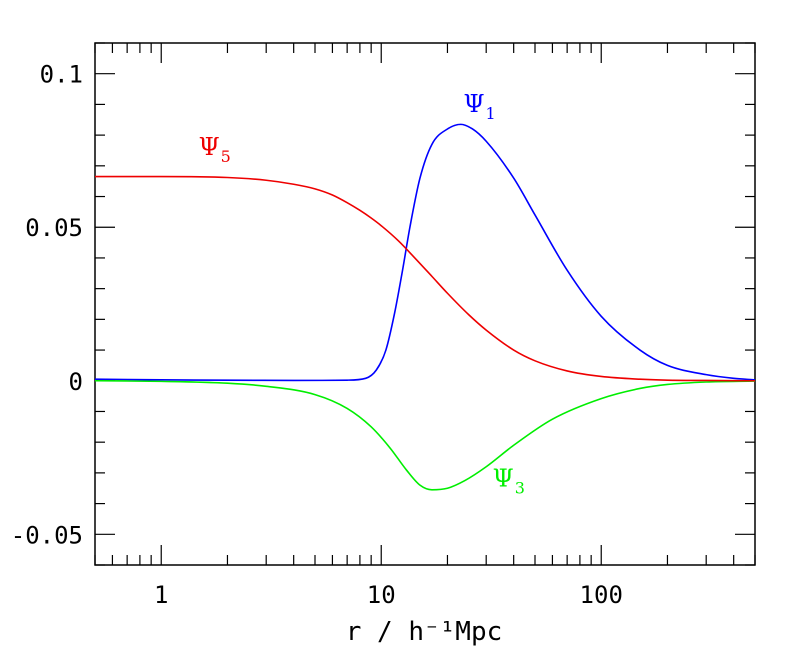 The image size is (797, 659). What do you see at coordinates (601, 595) in the screenshot?
I see `x-tick-label: 100` at bounding box center [601, 595].